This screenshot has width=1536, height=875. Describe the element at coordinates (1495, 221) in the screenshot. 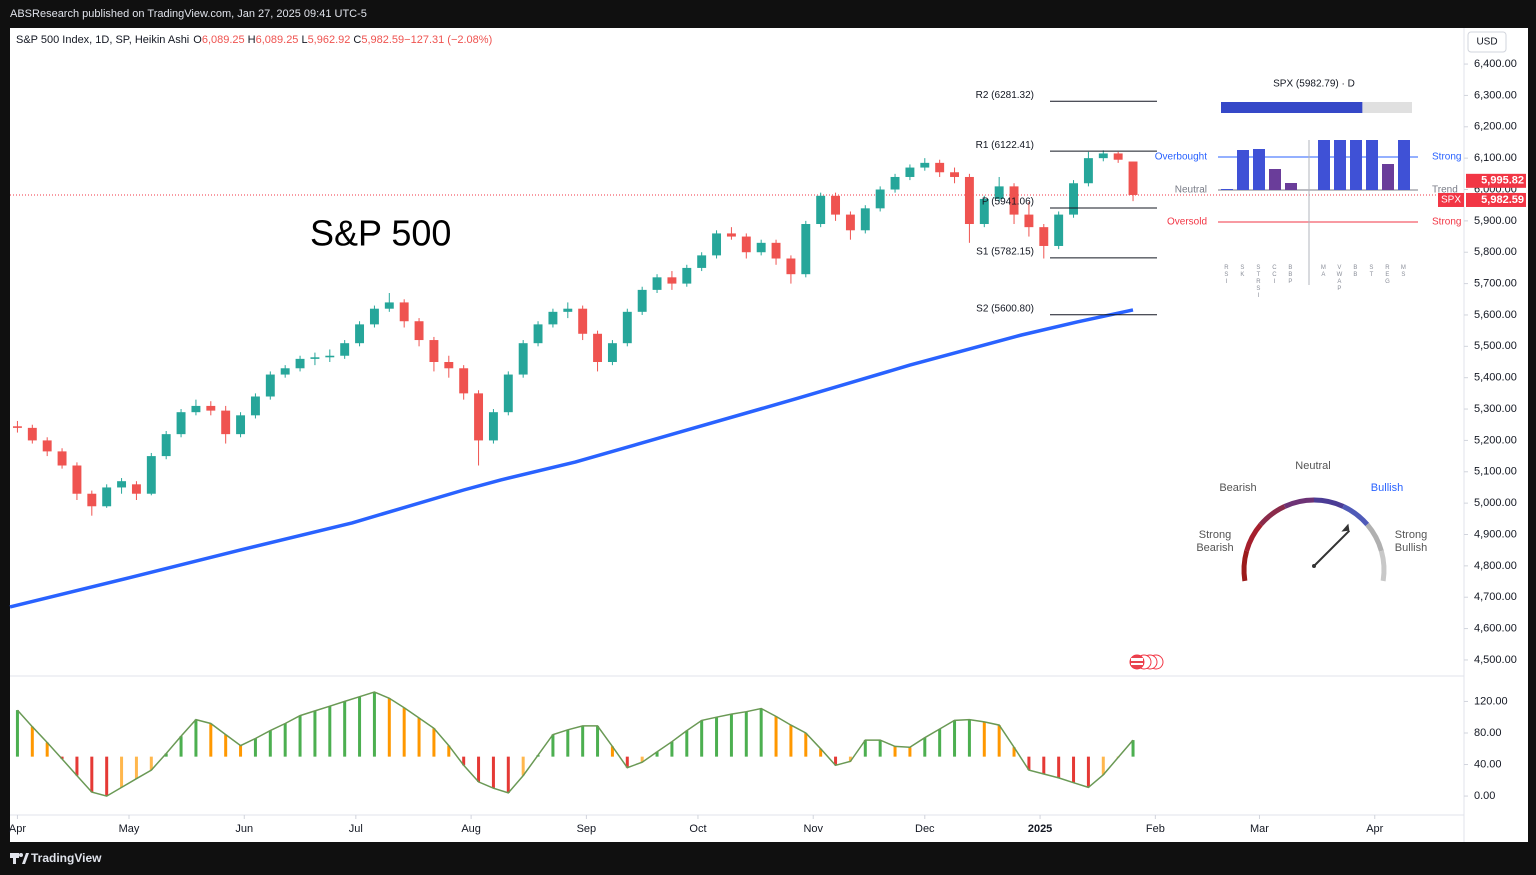

I see `y-tick-label: 5,900.00` at that location.